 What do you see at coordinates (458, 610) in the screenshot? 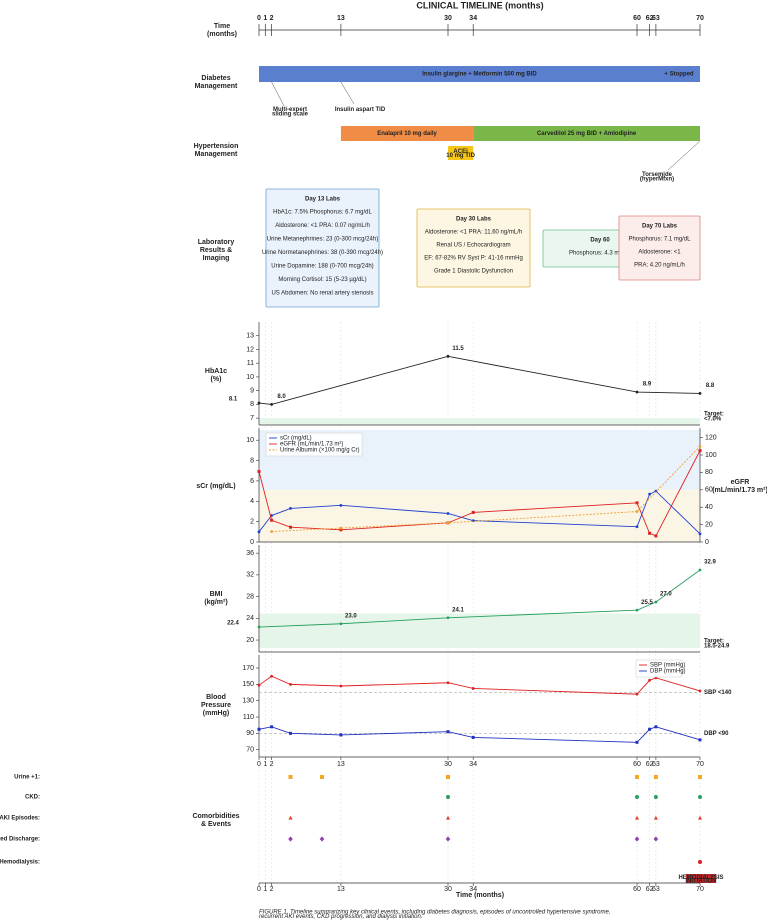
I see `data-label: 24.1` at bounding box center [458, 610].